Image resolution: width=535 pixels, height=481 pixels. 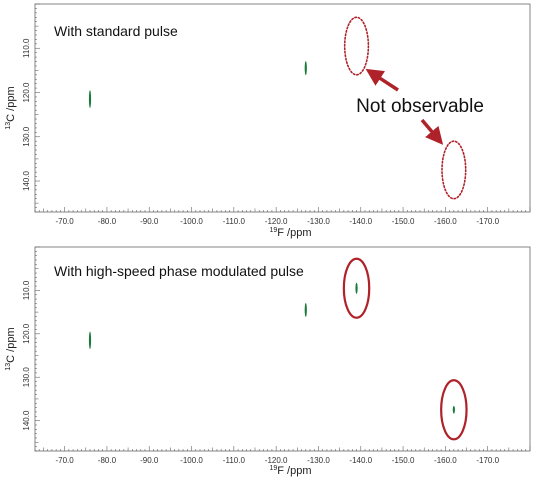 What do you see at coordinates (420, 106) in the screenshot?
I see `annotation-not-observable: Not observable` at bounding box center [420, 106].